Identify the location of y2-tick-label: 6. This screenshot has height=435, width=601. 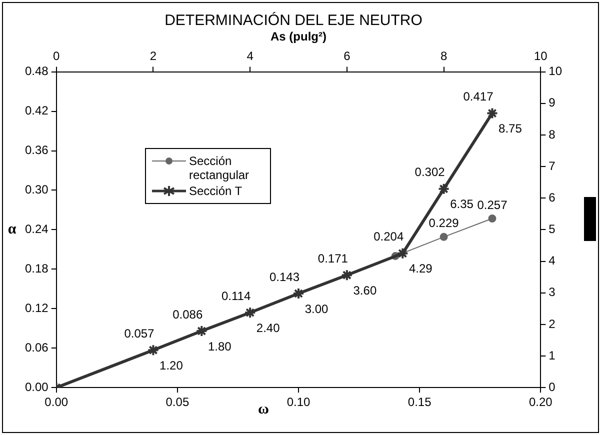
(552, 197).